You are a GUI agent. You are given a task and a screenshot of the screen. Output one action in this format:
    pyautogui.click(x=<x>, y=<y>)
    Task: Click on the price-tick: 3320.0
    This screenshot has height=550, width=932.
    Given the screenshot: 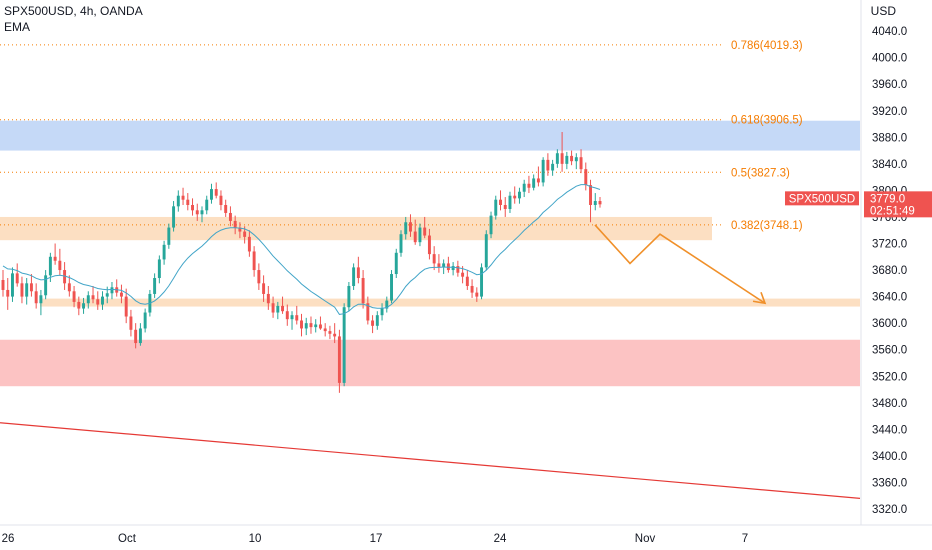 What is the action you would take?
    pyautogui.click(x=889, y=510)
    